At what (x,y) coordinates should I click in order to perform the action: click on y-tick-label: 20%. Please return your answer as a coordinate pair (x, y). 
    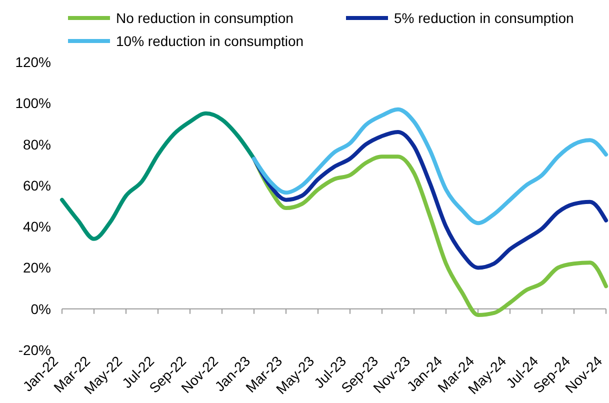
    Looking at the image, I should click on (36, 268).